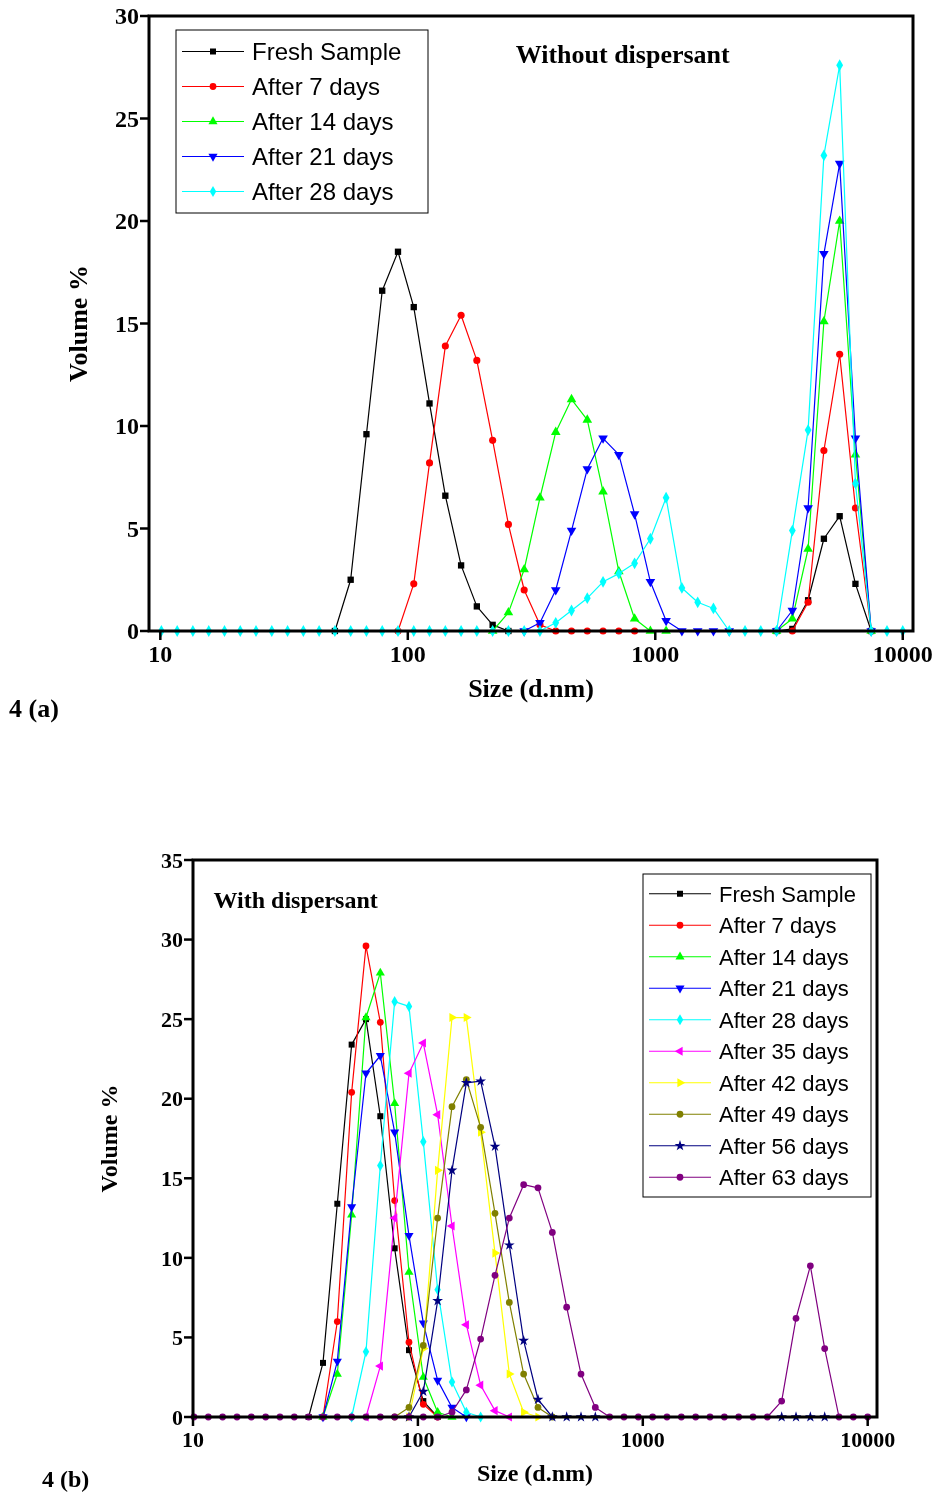 The image size is (941, 1511). Describe the element at coordinates (623, 54) in the screenshot. I see `text: Without dispersant` at that location.